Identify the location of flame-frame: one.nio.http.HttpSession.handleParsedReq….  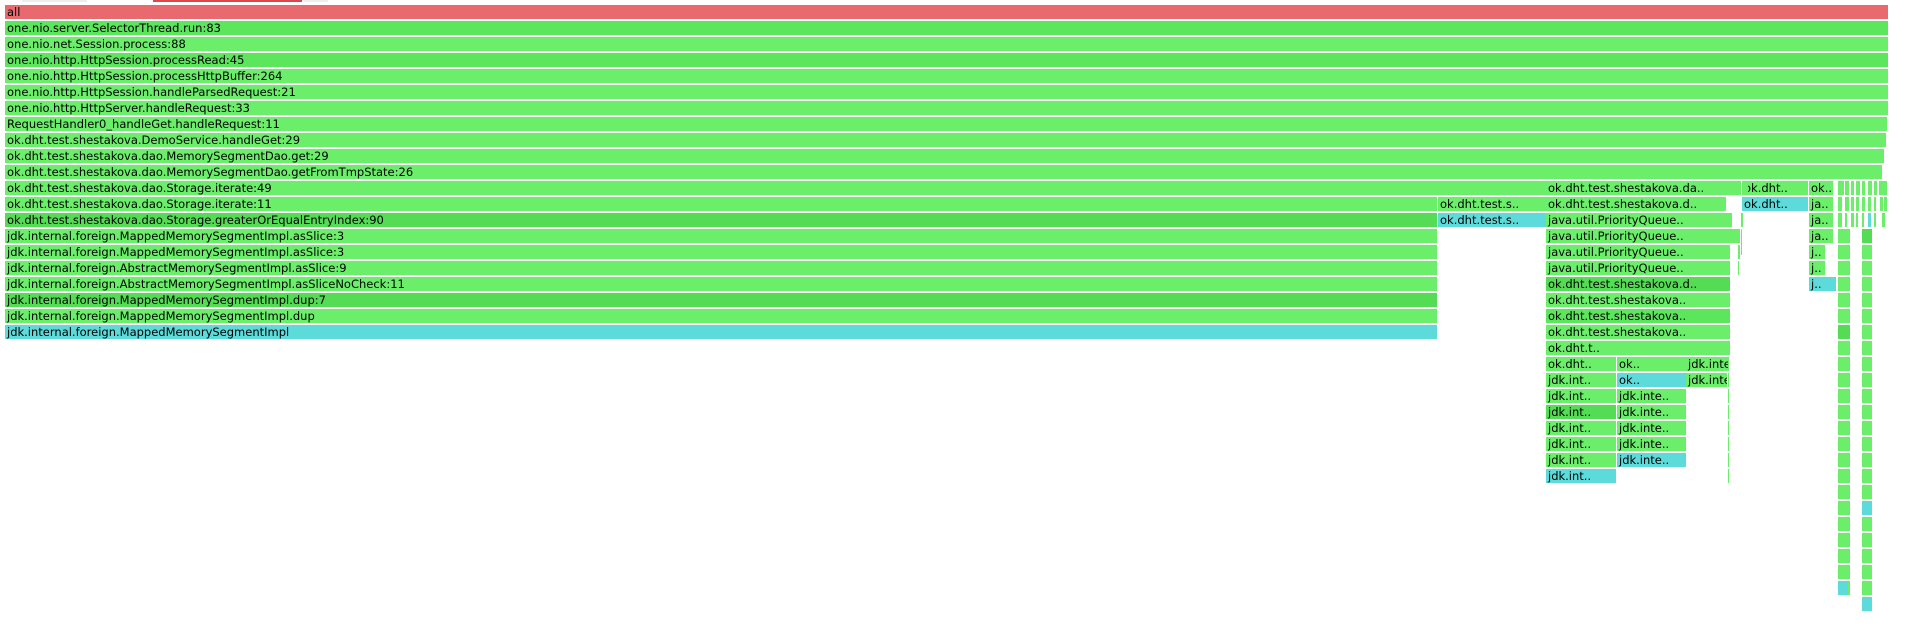
(946, 92).